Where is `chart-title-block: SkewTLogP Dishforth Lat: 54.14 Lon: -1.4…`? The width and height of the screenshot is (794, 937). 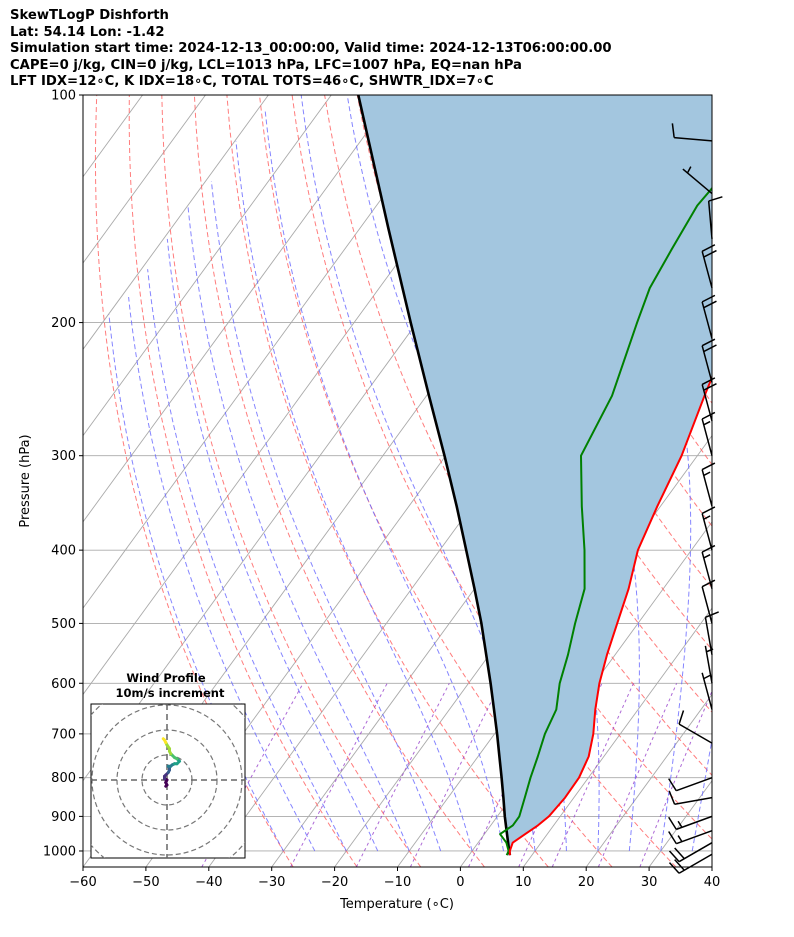 chart-title-block: SkewTLogP Dishforth Lat: 54.14 Lon: -1.4… is located at coordinates (311, 49).